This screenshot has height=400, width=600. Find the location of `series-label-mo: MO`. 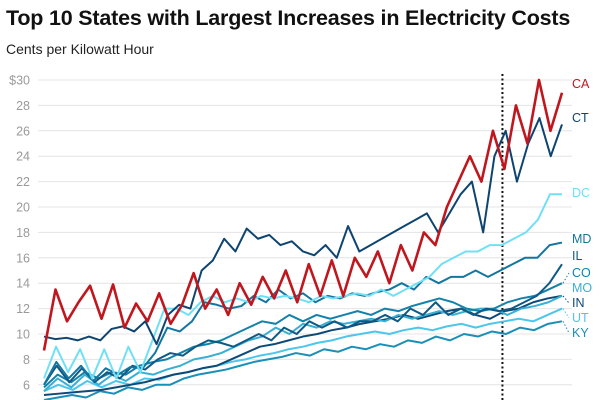

series-label-mo: MO is located at coordinates (582, 288).